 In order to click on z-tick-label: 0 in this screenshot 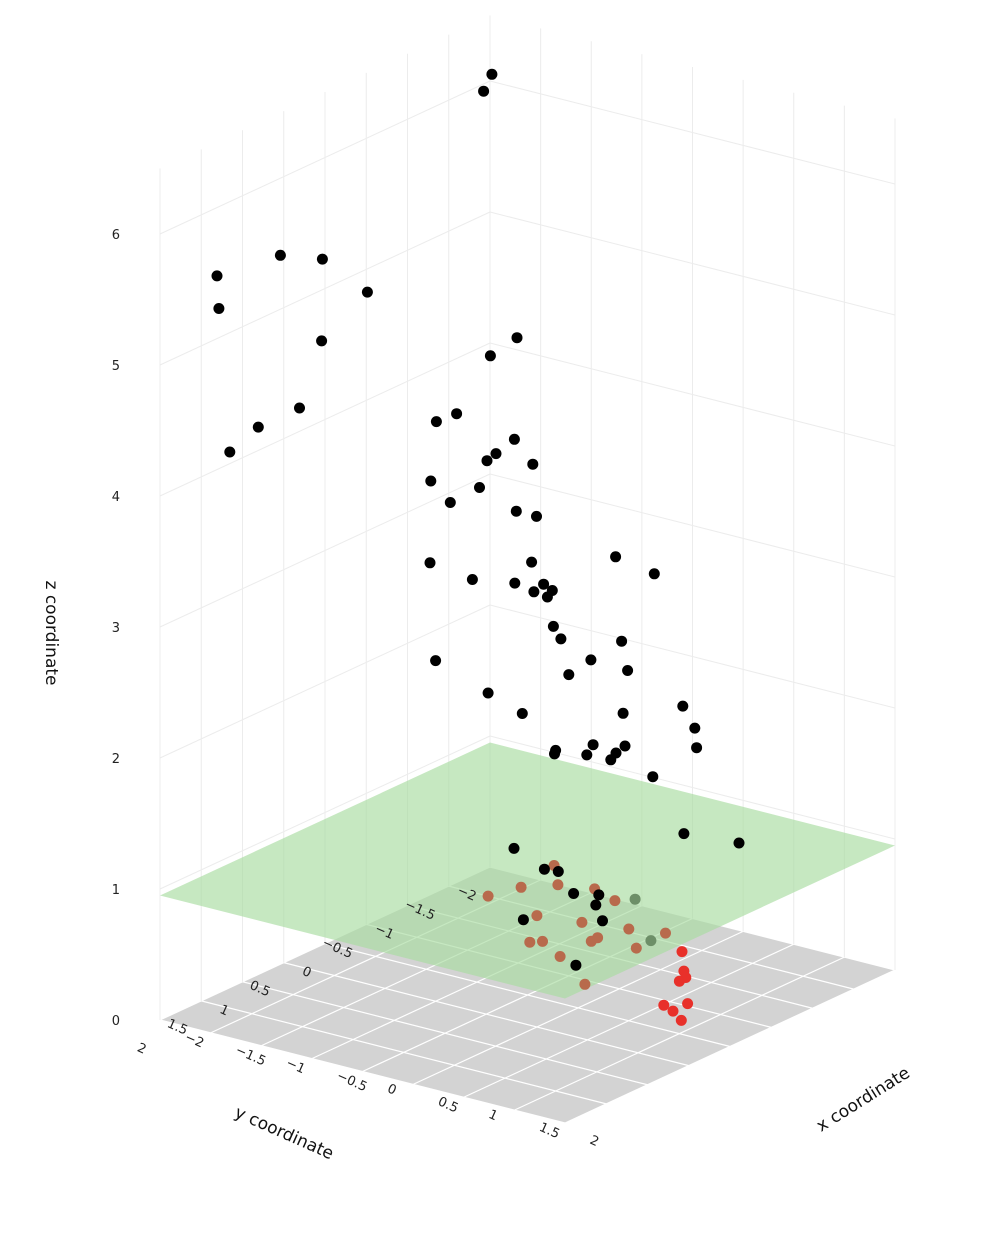, I will do `click(116, 1021)`.